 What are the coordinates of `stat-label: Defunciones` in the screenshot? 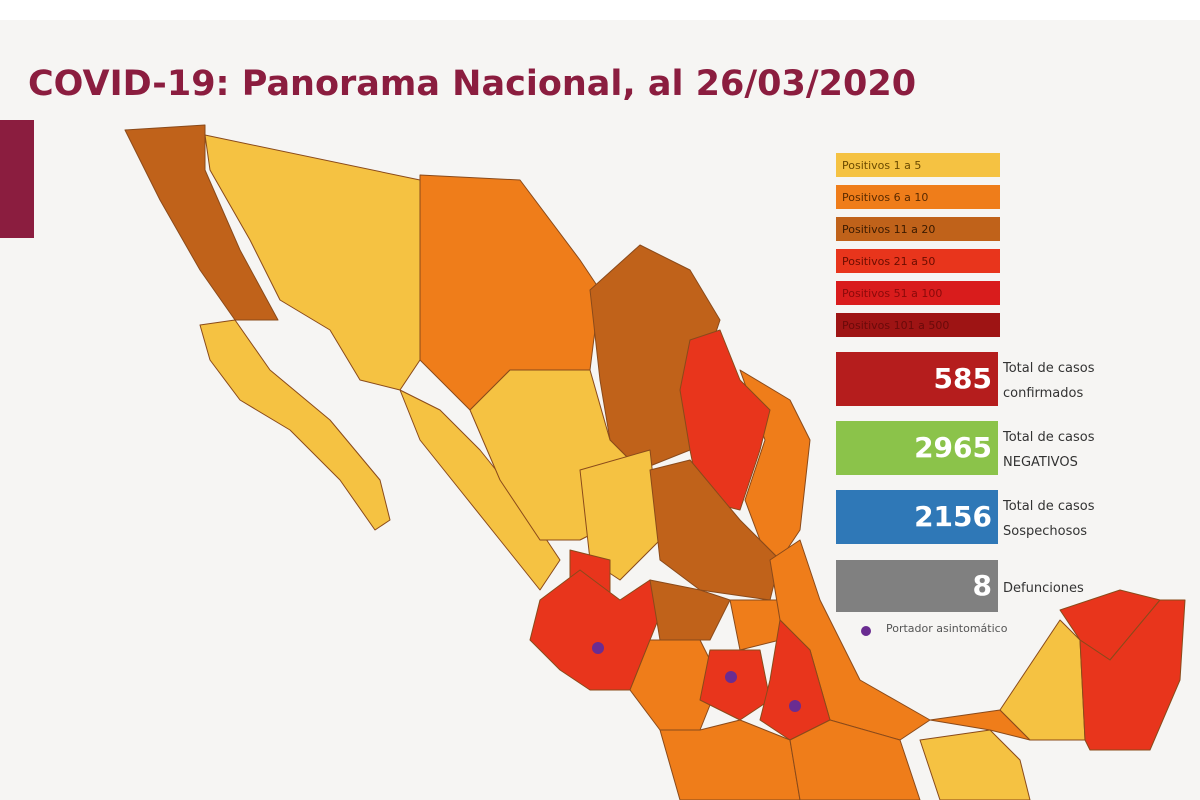 It's located at (1043, 588).